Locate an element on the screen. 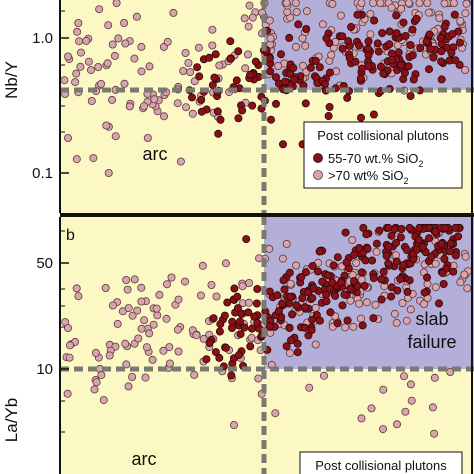  panel-a-ytick-label: 0.1 is located at coordinates (42, 173).